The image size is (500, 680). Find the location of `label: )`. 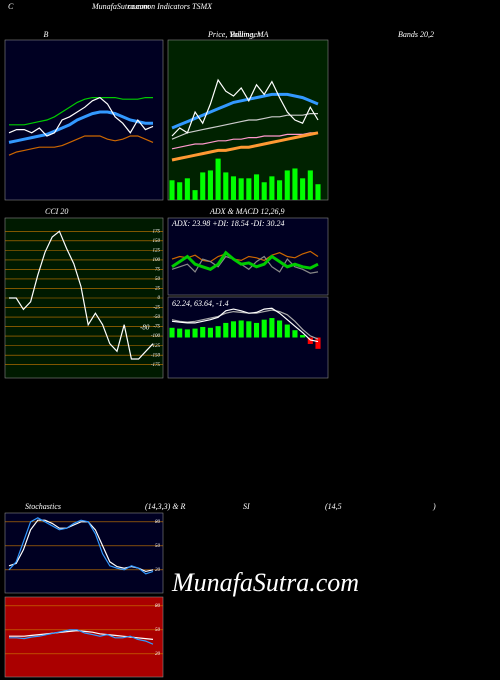

label: ) is located at coordinates (434, 506).